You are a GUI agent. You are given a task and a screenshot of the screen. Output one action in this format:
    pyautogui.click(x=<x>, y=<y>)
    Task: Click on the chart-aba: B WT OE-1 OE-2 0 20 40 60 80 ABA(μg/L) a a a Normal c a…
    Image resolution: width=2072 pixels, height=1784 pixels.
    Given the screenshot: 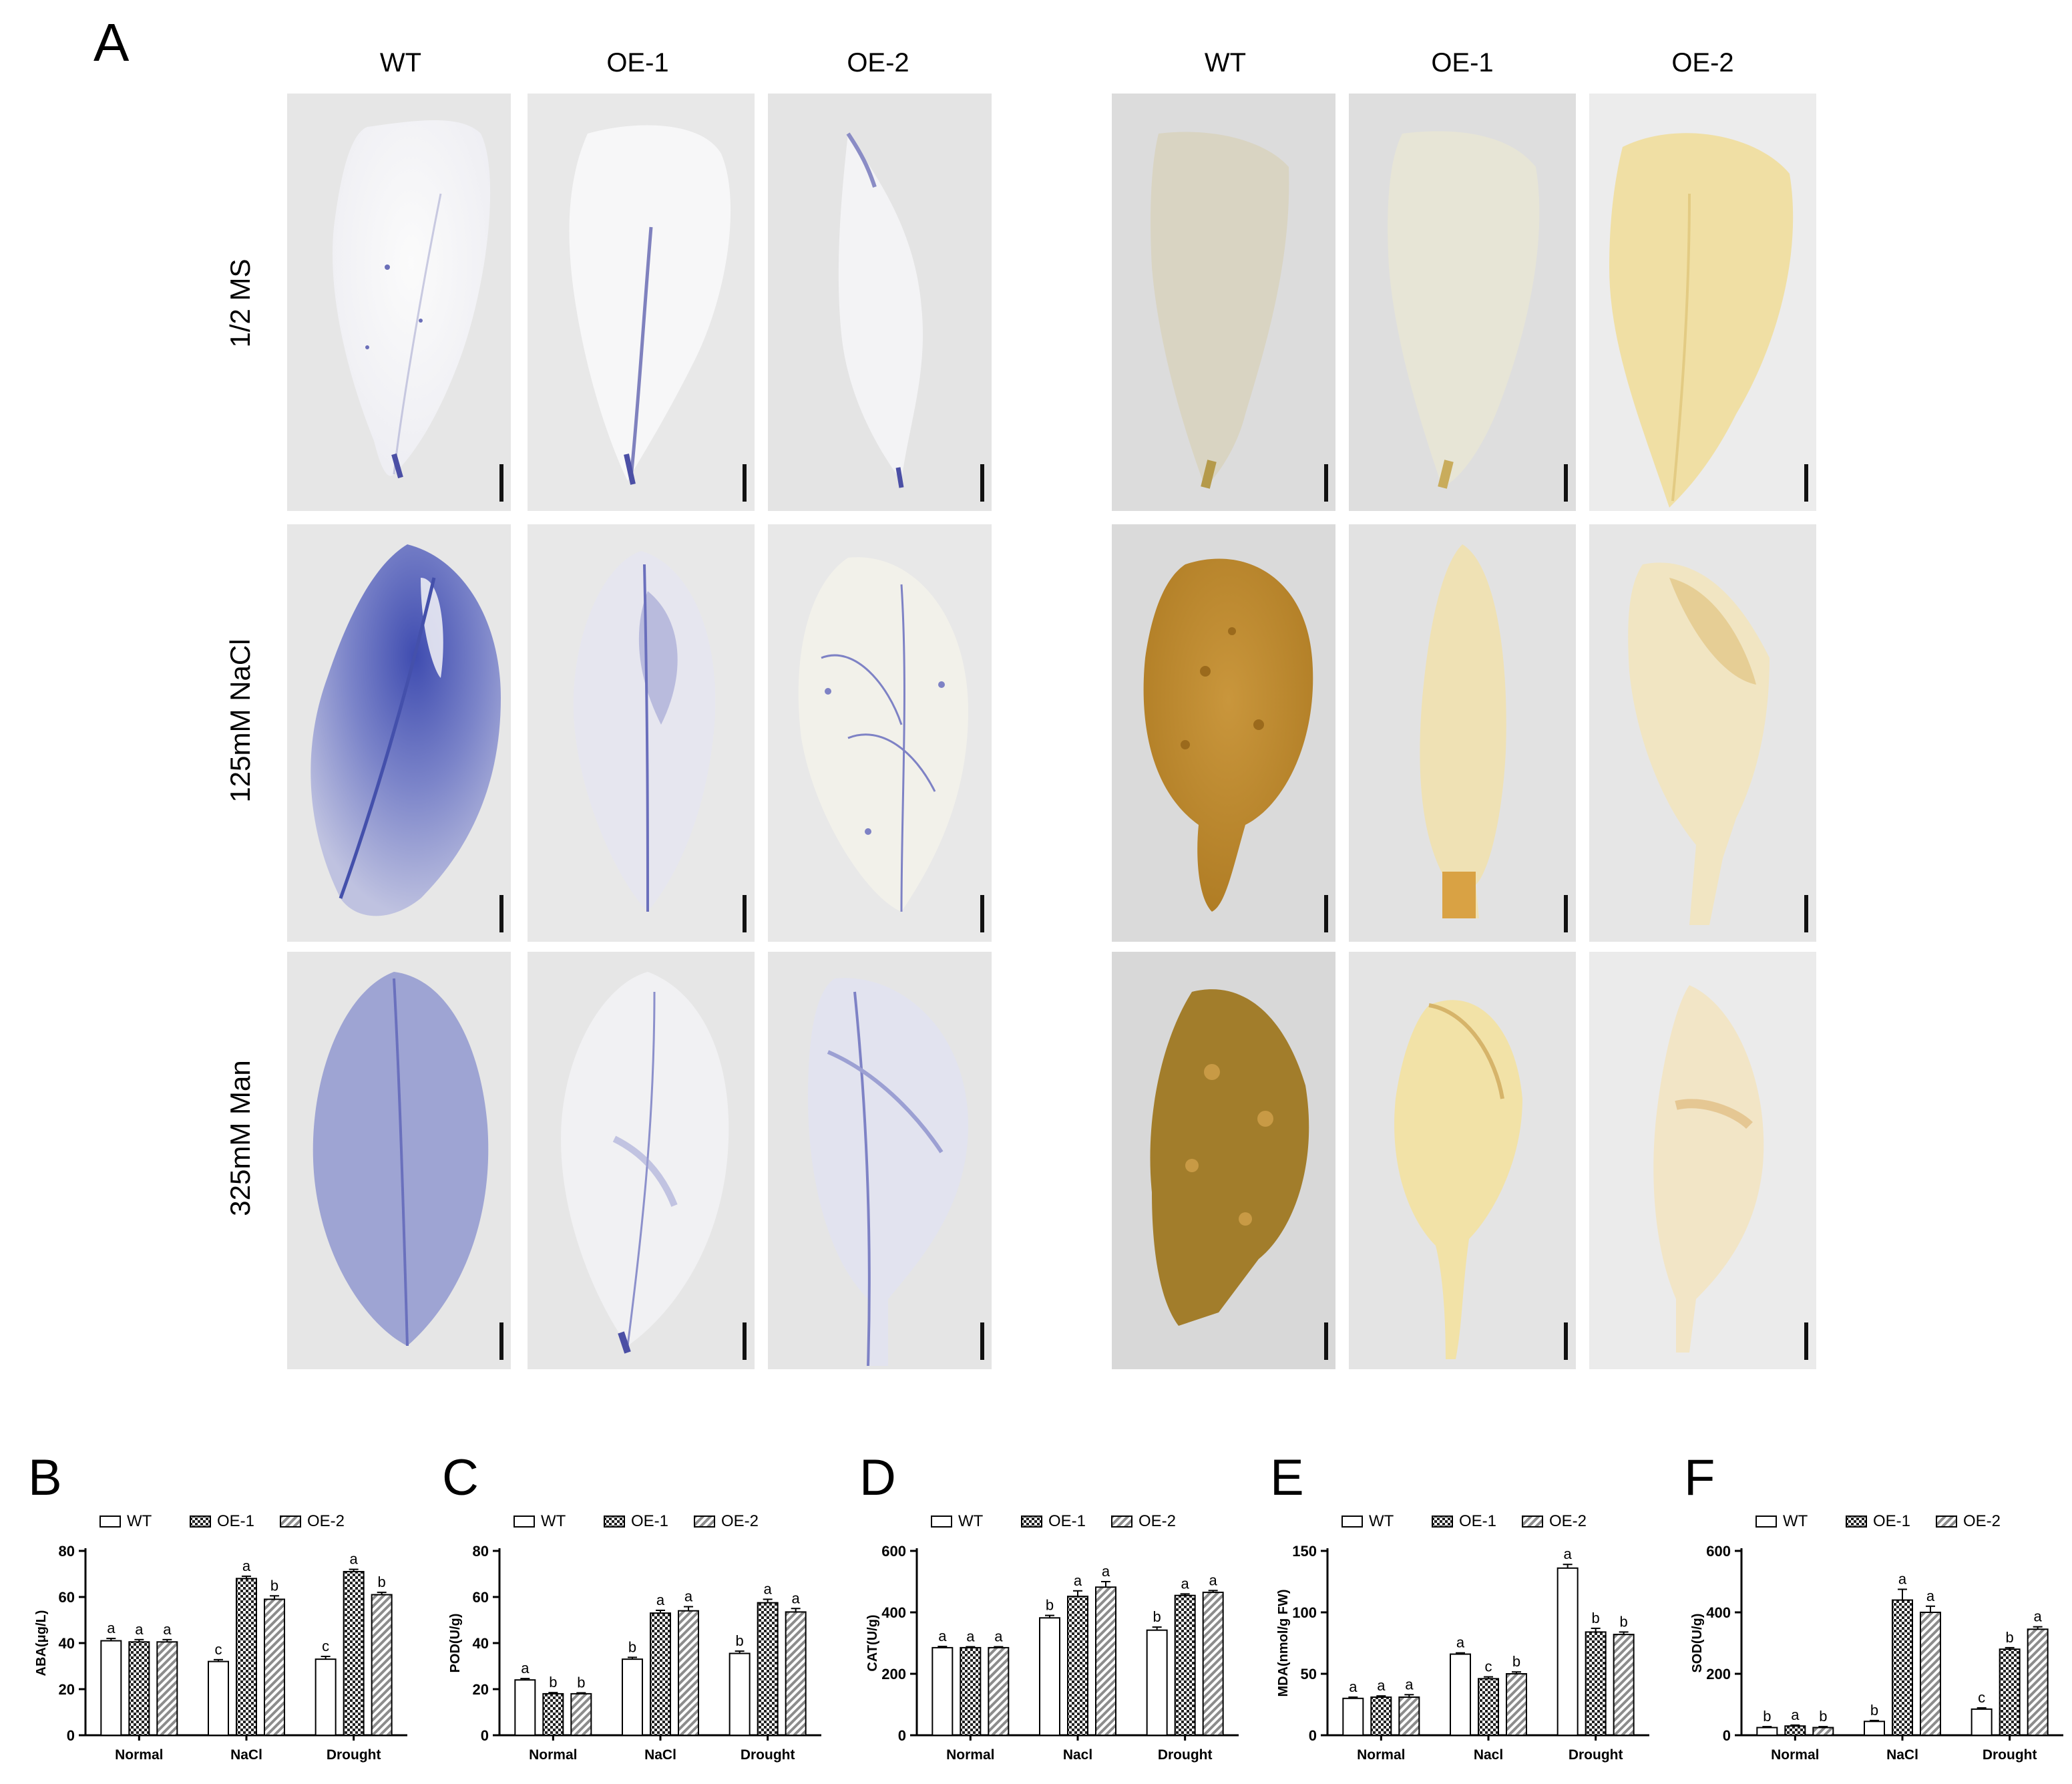 What is the action you would take?
    pyautogui.click(x=213, y=1610)
    